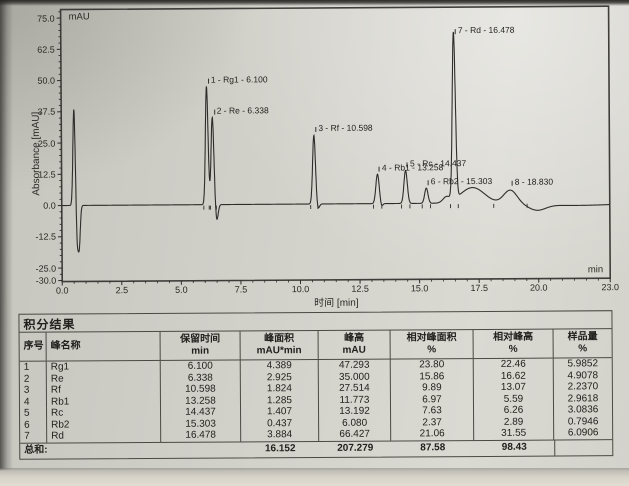 This screenshot has height=486, width=629. What do you see at coordinates (583, 398) in the screenshot?
I see `row-value: 2.9618` at bounding box center [583, 398].